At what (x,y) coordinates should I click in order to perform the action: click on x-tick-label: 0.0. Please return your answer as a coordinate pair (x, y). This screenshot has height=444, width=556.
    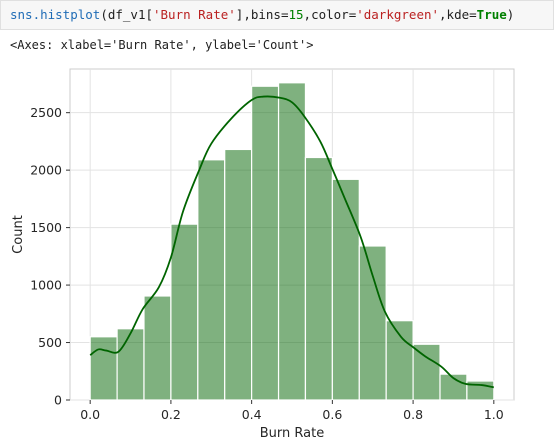
    Looking at the image, I should click on (90, 414).